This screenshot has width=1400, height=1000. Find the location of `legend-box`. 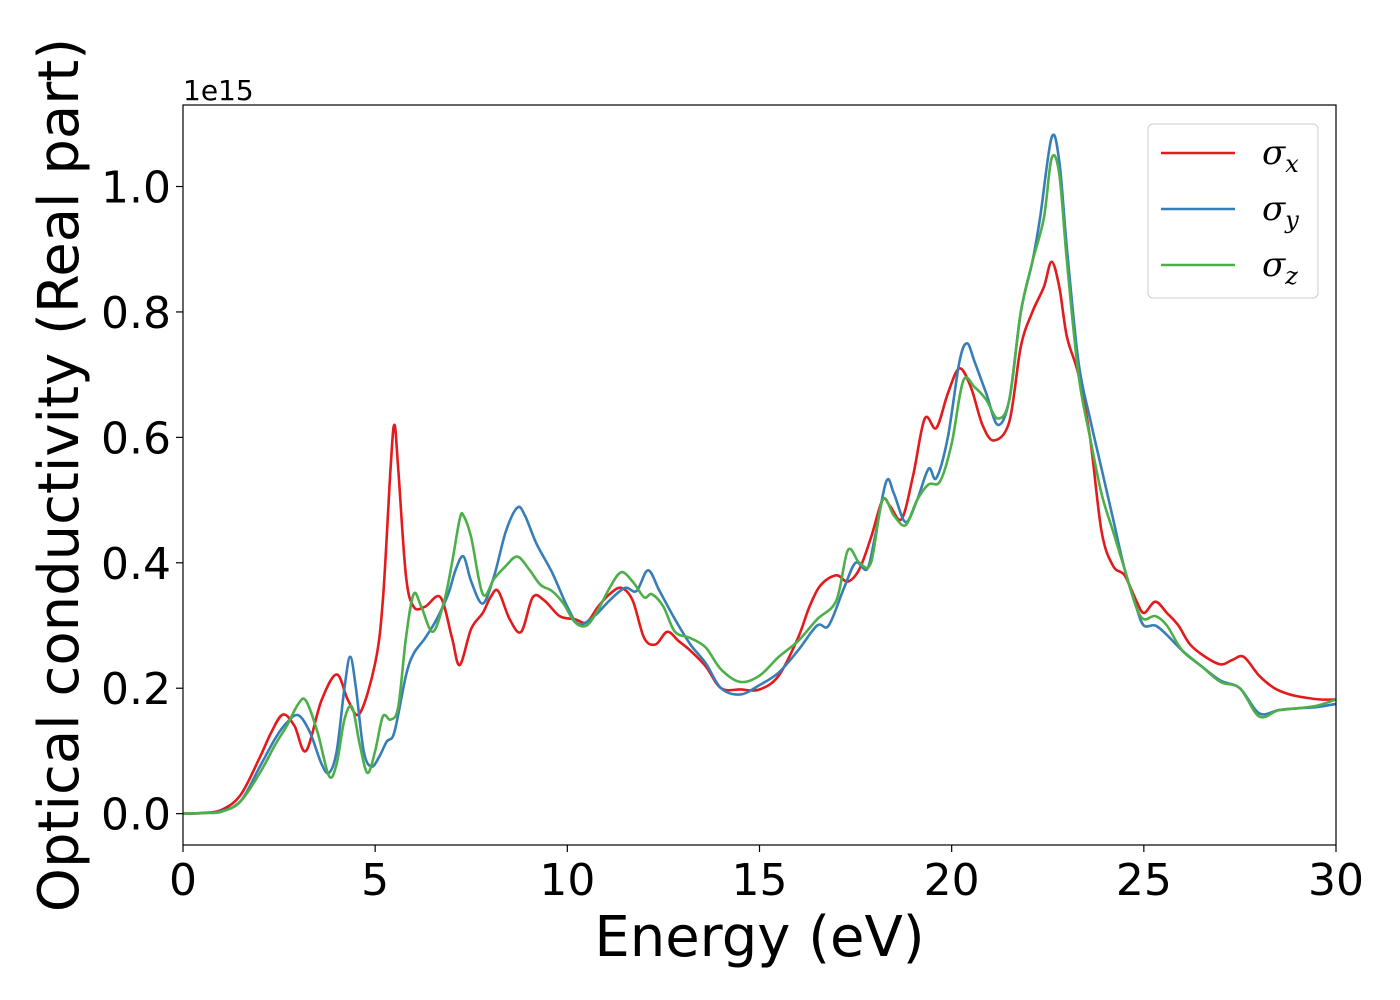

legend-box is located at coordinates (1233, 211).